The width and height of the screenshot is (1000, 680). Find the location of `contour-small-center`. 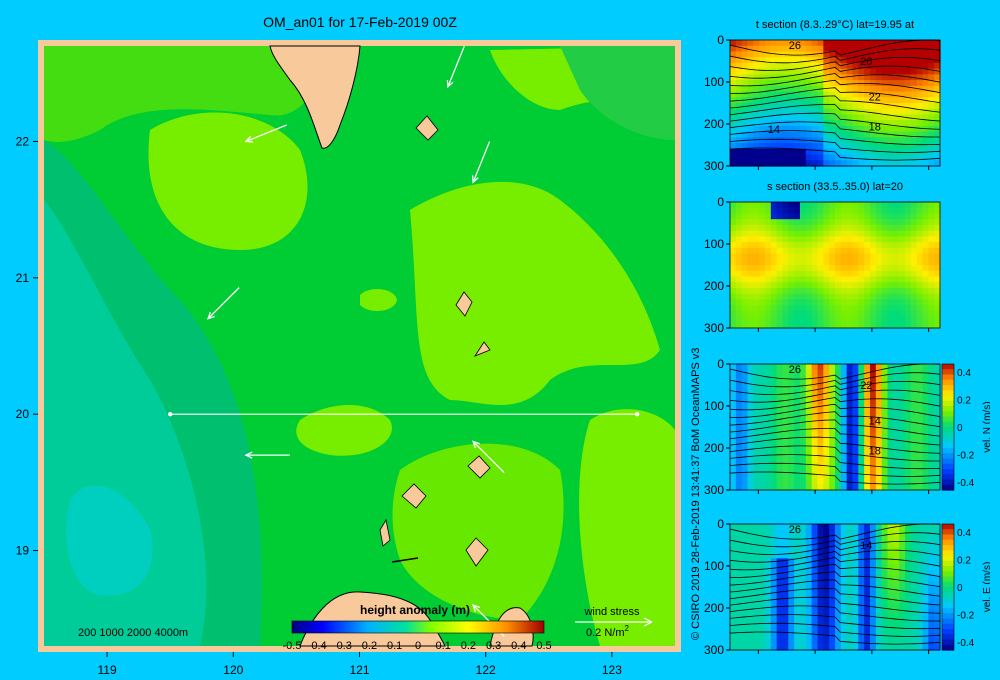

contour-small-center is located at coordinates (378, 300).